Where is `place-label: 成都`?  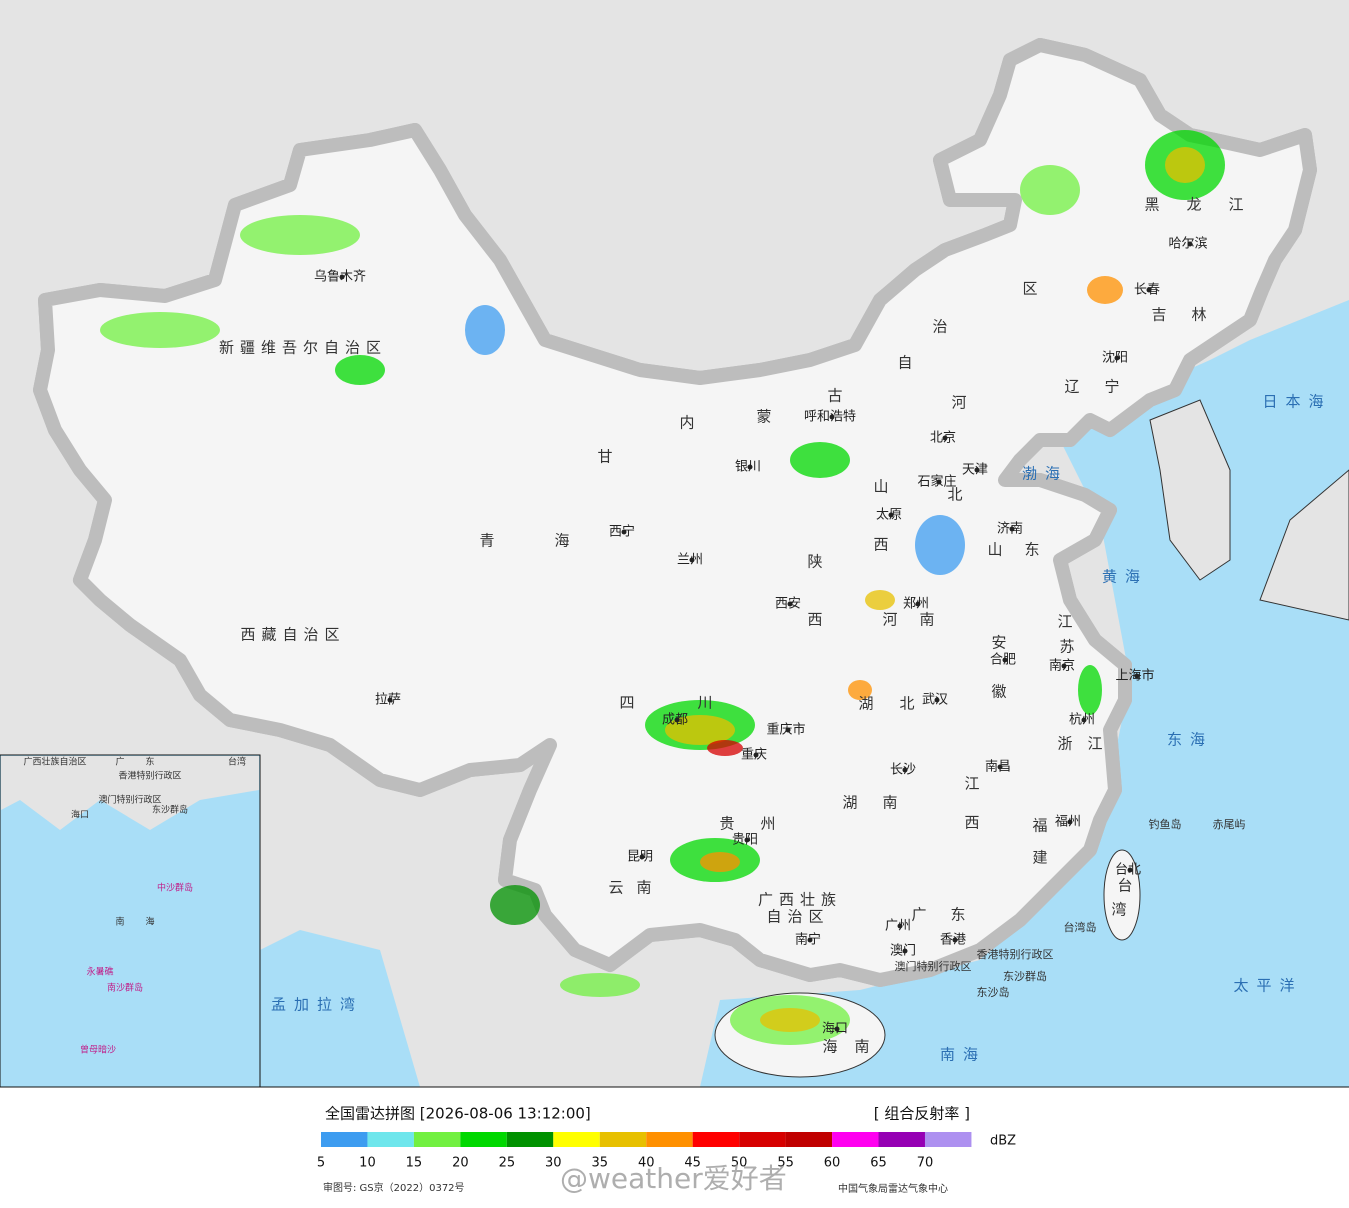 place-label: 成都 is located at coordinates (675, 720).